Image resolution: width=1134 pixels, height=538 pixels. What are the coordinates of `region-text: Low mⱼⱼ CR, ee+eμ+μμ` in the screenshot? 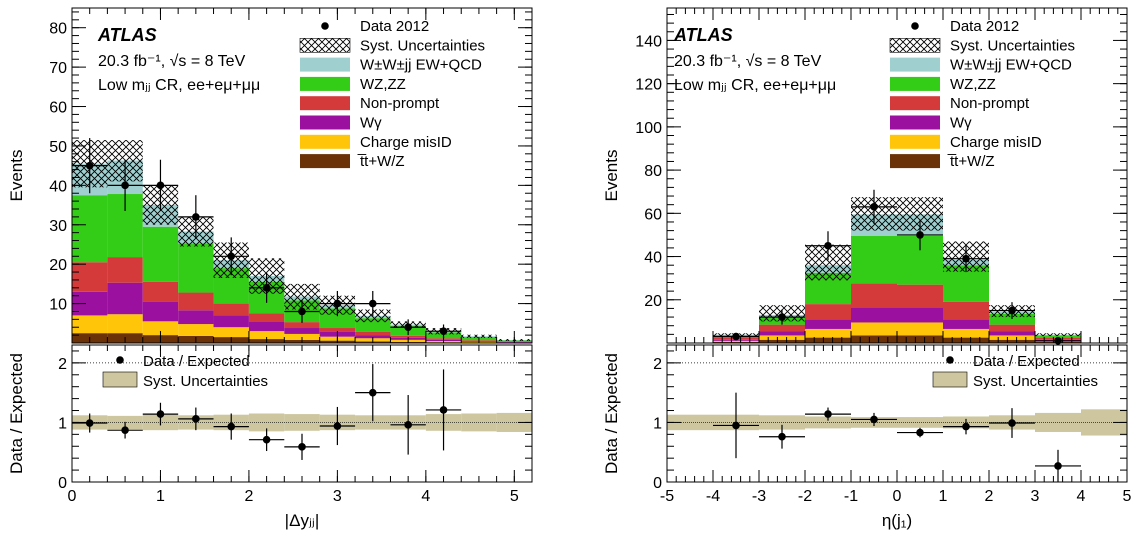 It's located at (179, 85).